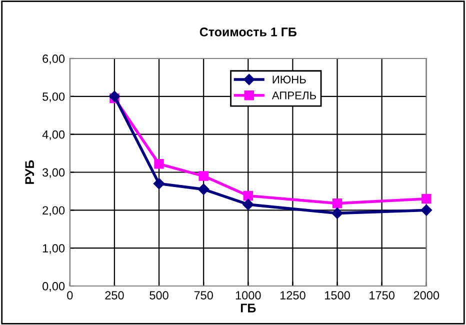 This screenshot has width=466, height=325. I want to click on y-tick-label: 5,00, so click(53, 97).